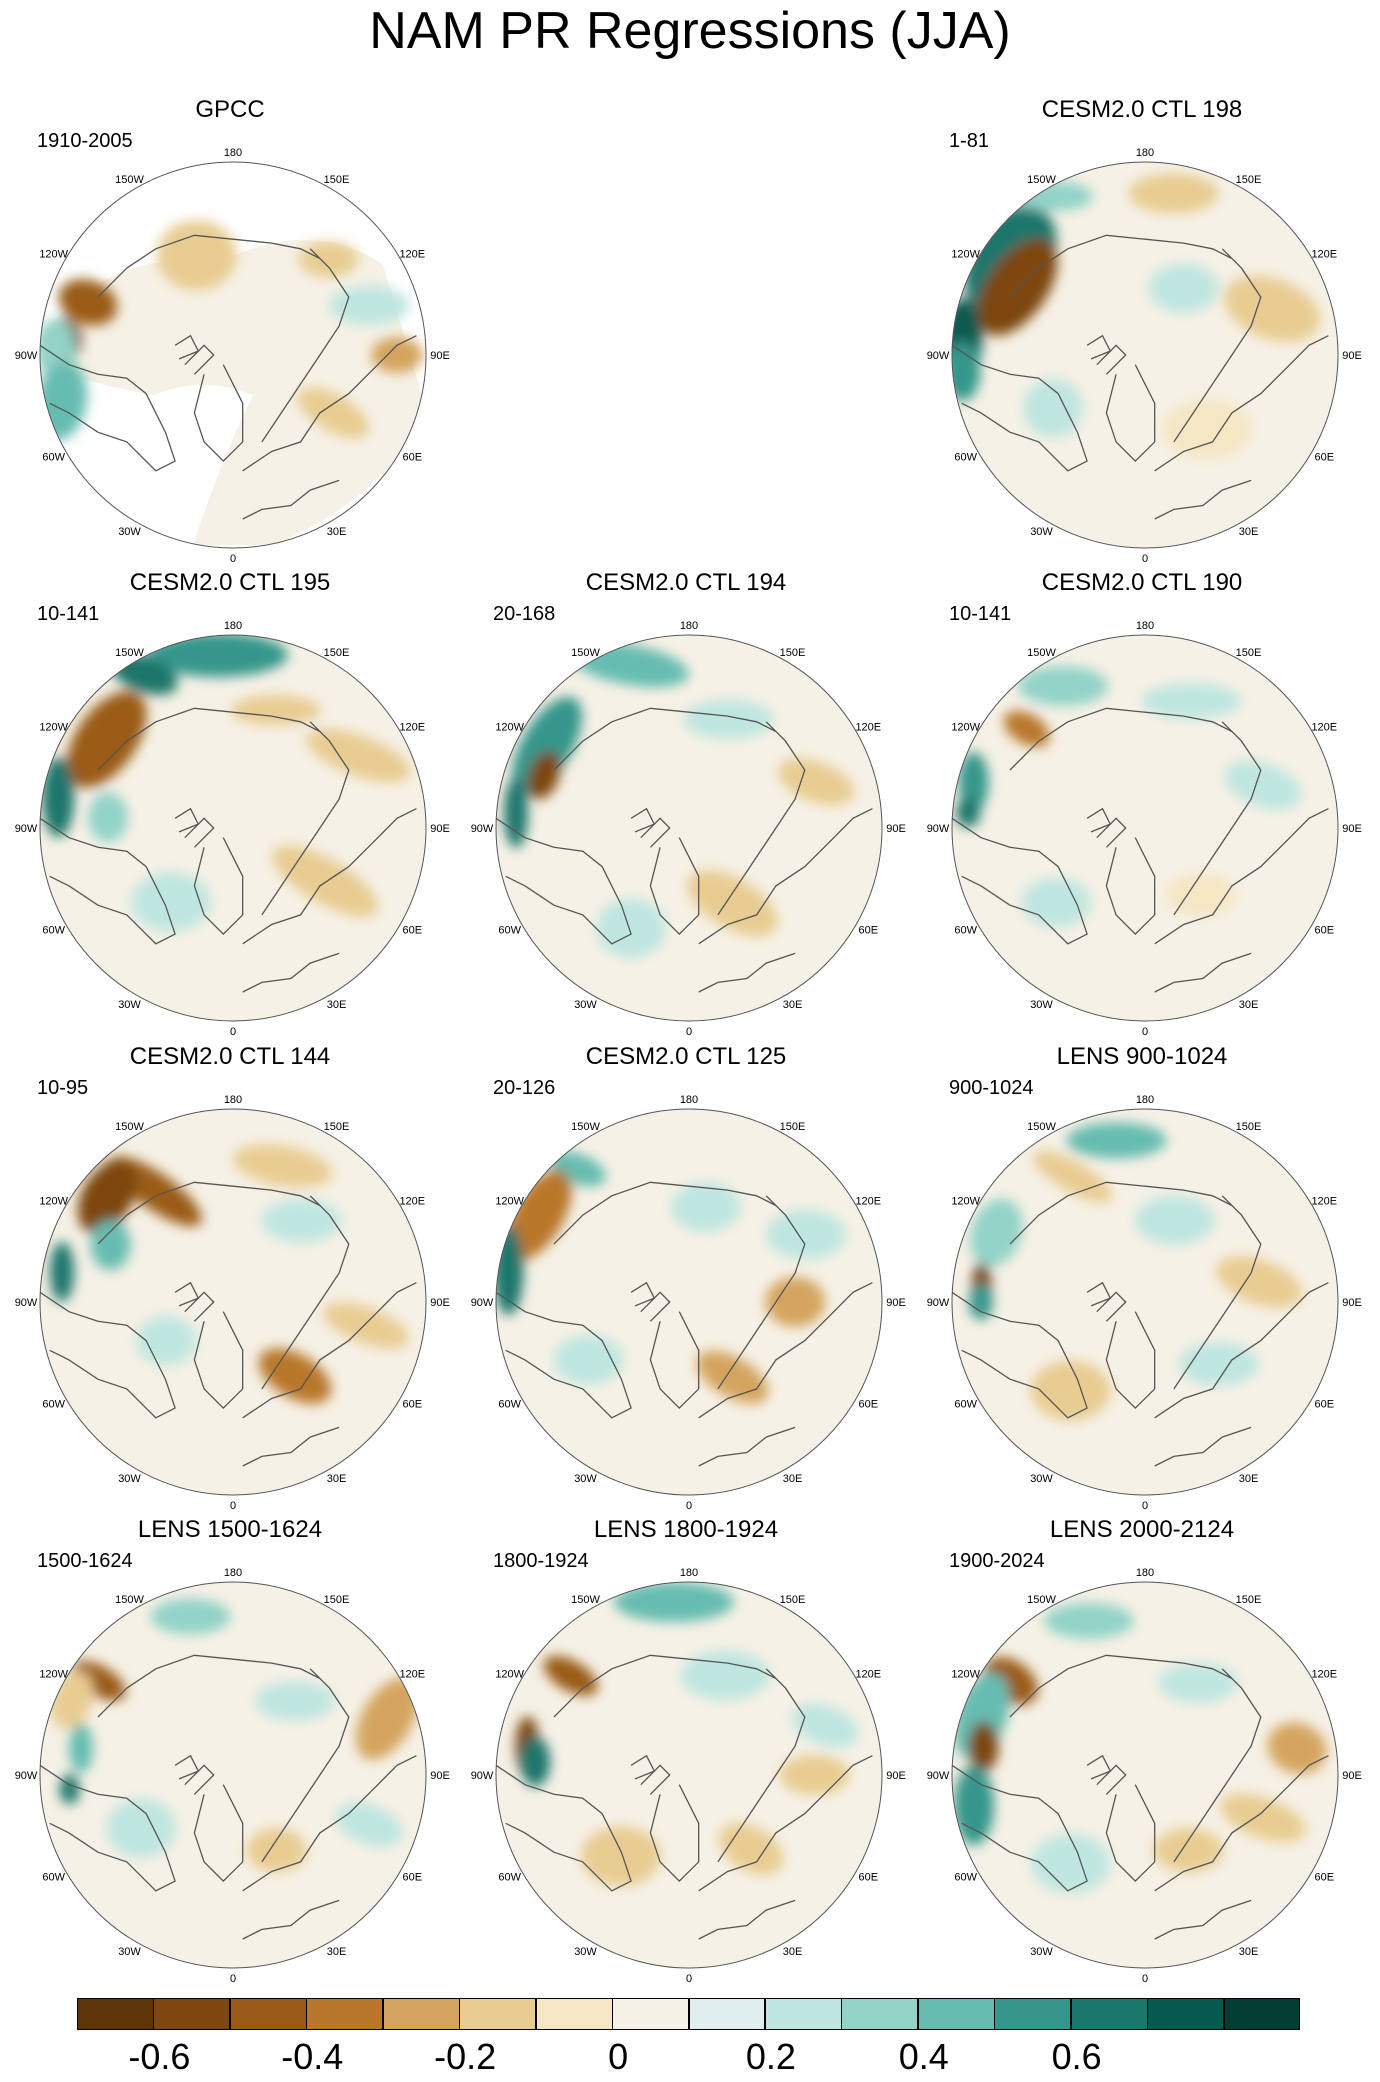  What do you see at coordinates (965, 1405) in the screenshot?
I see `longitude-label: 60W` at bounding box center [965, 1405].